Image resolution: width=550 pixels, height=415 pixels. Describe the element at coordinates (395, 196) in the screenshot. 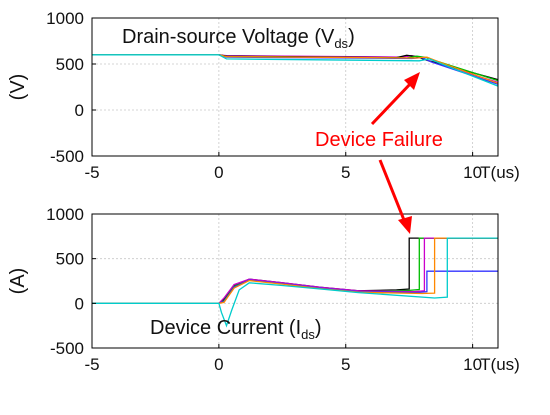

I see `failure-arrow-down` at that location.